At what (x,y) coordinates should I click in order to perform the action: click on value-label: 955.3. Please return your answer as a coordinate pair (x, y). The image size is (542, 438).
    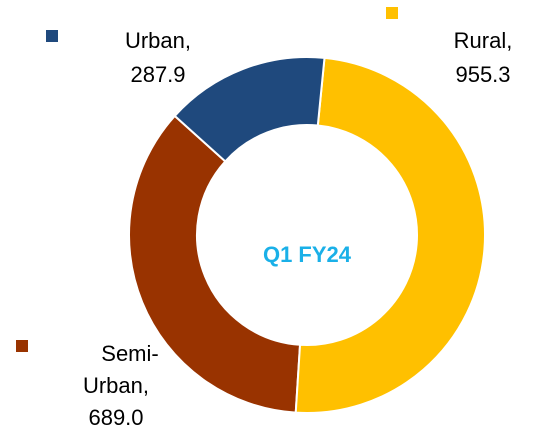
    Looking at the image, I should click on (482, 74).